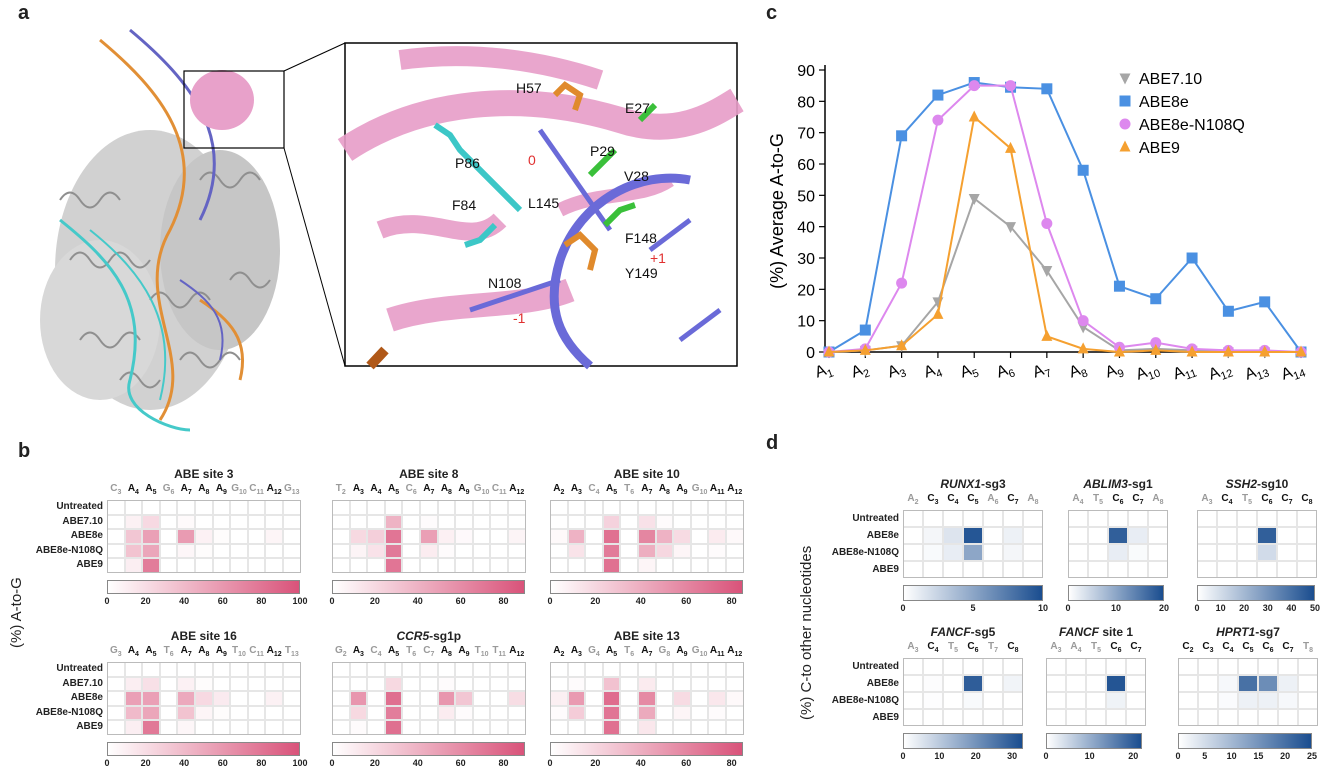  I want to click on sequence-nucleotide: A9, so click(682, 651).